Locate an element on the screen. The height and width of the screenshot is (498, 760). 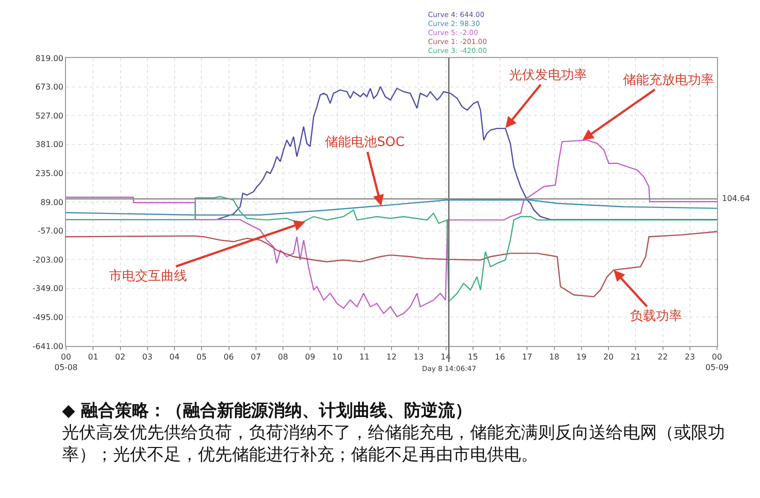
x-tick-label: 21 is located at coordinates (635, 357).